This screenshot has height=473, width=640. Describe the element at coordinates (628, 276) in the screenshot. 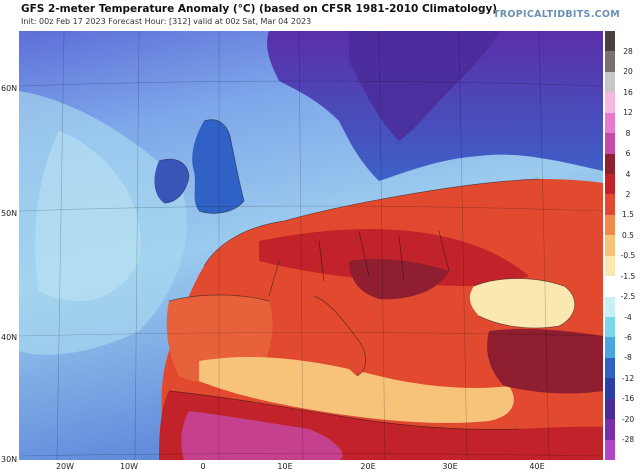

I see `colorbar-label: -1.5` at that location.